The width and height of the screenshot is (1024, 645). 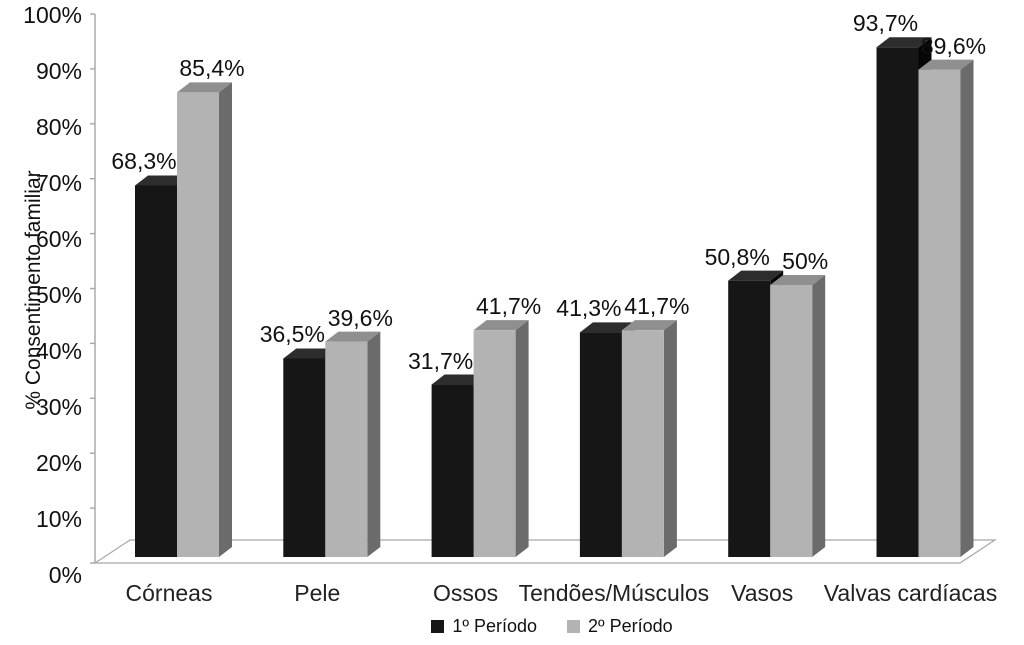 I want to click on category-label: Pele, so click(x=317, y=593).